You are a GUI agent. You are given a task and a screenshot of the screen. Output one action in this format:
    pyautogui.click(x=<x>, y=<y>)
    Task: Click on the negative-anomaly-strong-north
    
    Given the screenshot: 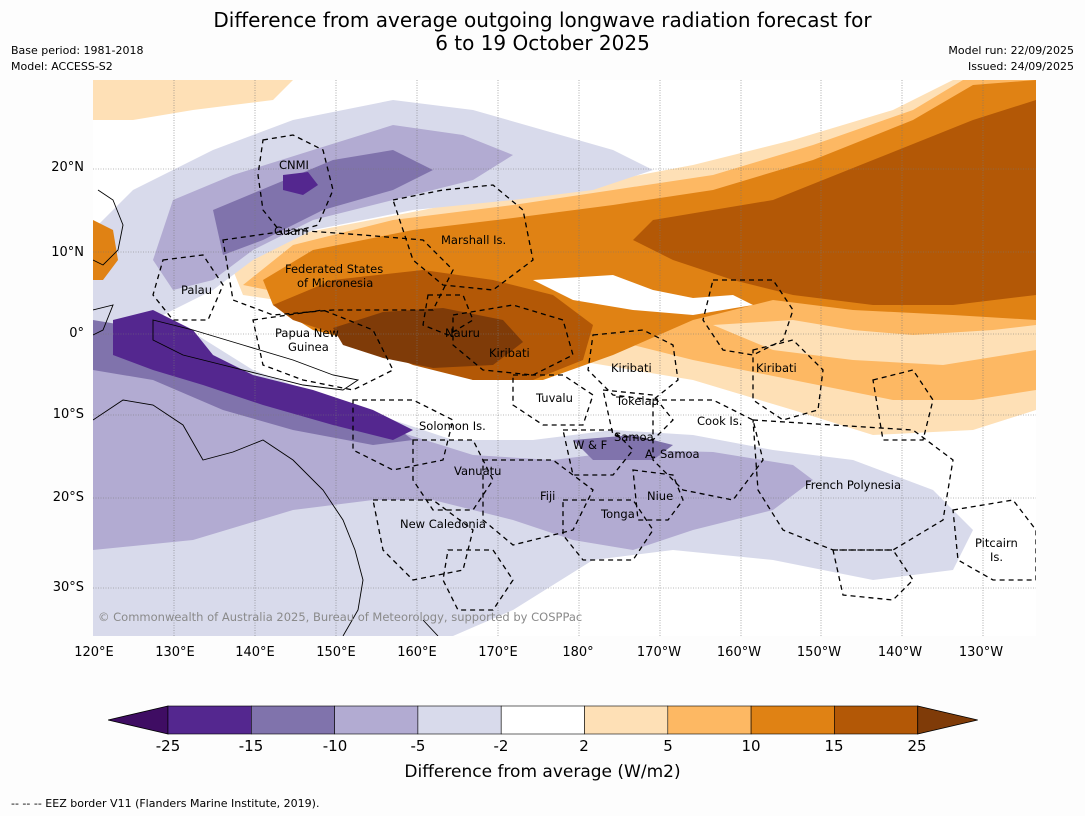 What is the action you would take?
    pyautogui.click(x=323, y=202)
    